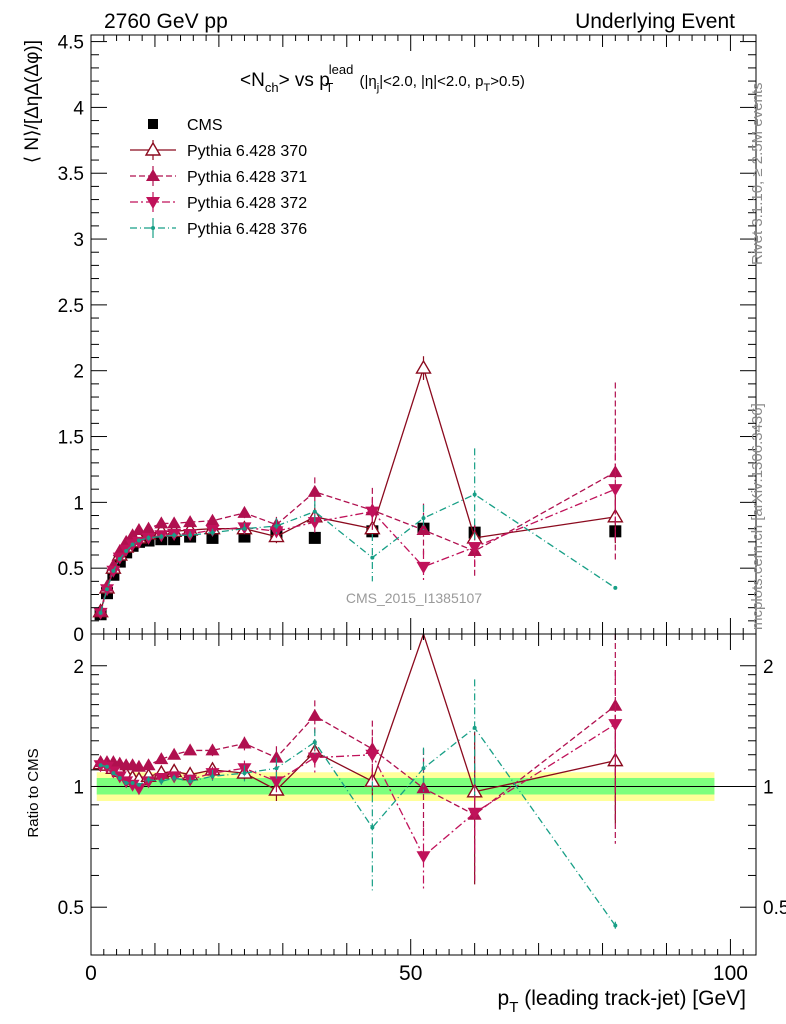  Describe the element at coordinates (91, 973) in the screenshot. I see `x-tick-label: 0` at that location.